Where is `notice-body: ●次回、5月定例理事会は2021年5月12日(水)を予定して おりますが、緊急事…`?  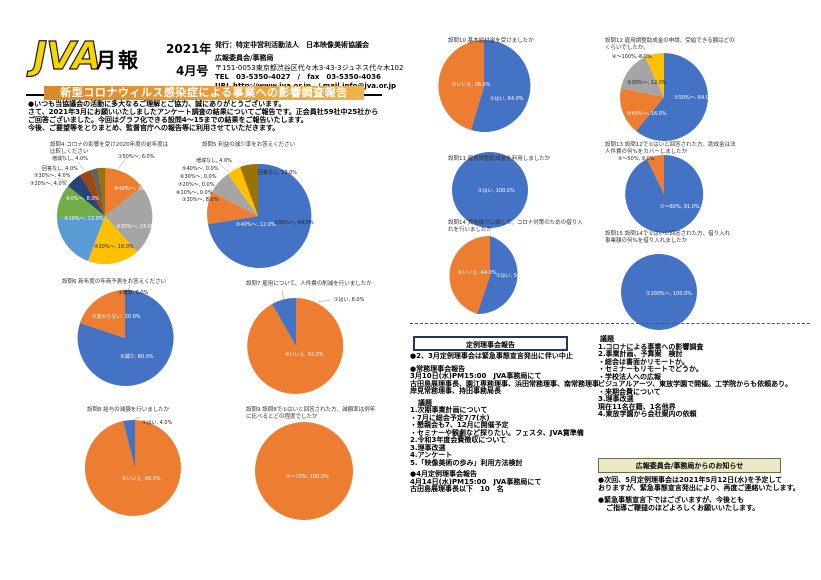 notice-body: ●次回、5月定例理事会は2021年5月12日(水)を予定して おりますが、緊急事… is located at coordinates (699, 494).